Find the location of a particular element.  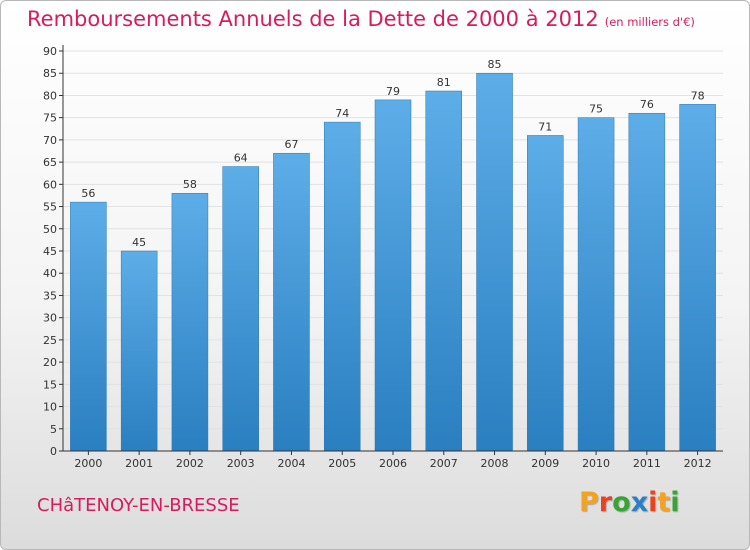

x-tick-label-2005: 2005 is located at coordinates (342, 463).